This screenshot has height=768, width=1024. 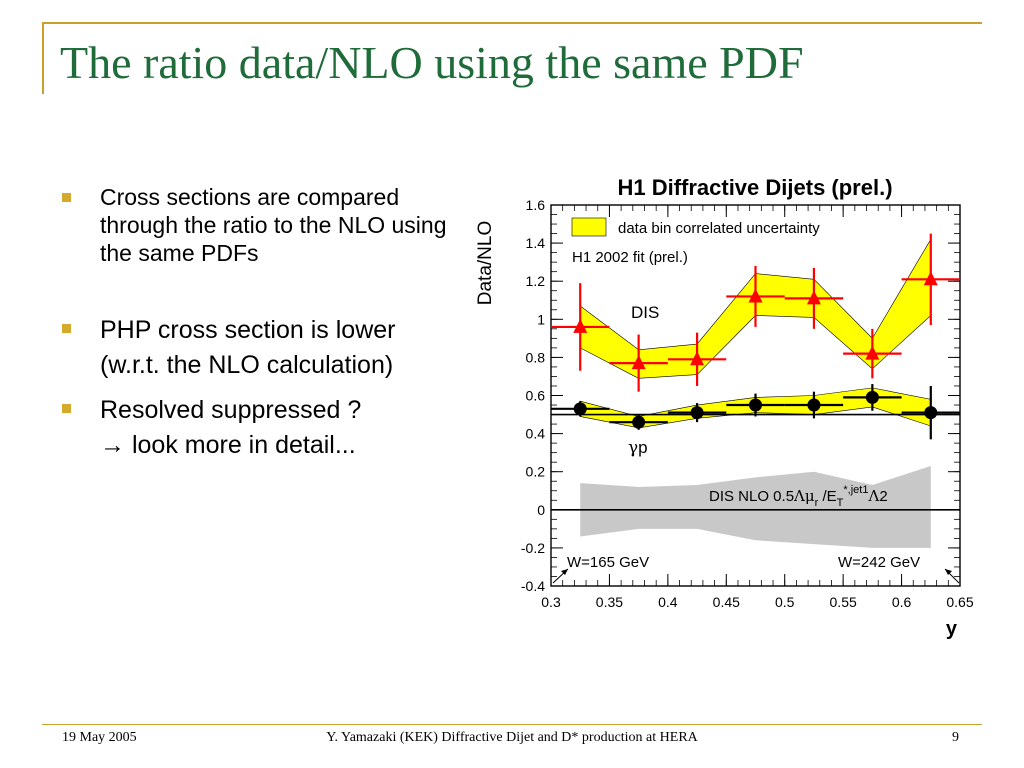 What do you see at coordinates (536, 281) in the screenshot?
I see `y-tick-label: 1.2` at bounding box center [536, 281].